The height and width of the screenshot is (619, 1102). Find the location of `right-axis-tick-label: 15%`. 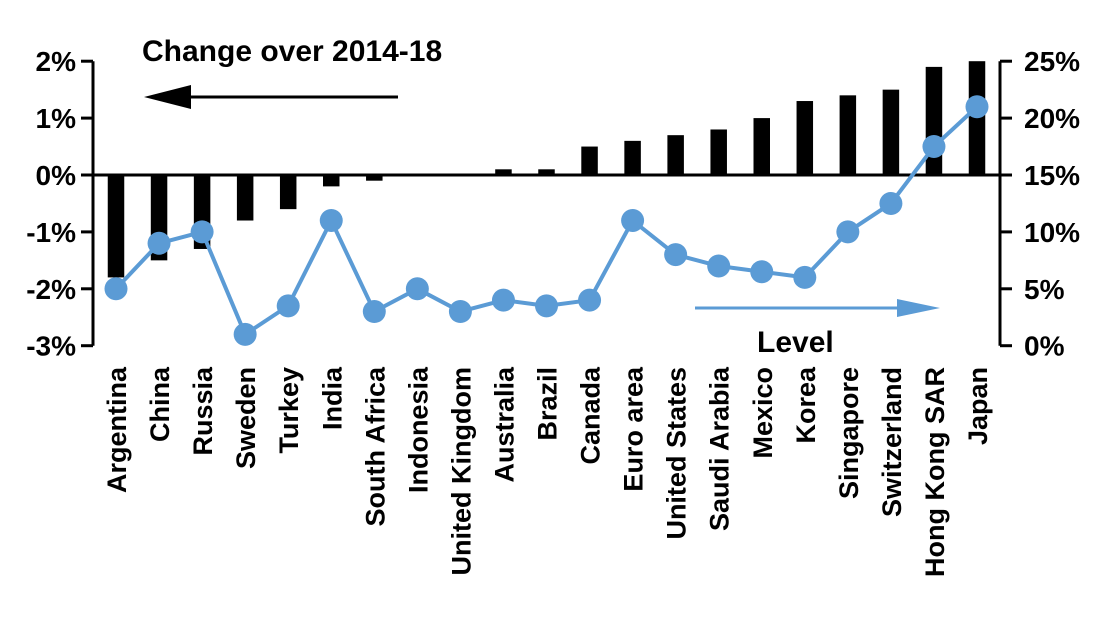

right-axis-tick-label: 15% is located at coordinates (1052, 175).